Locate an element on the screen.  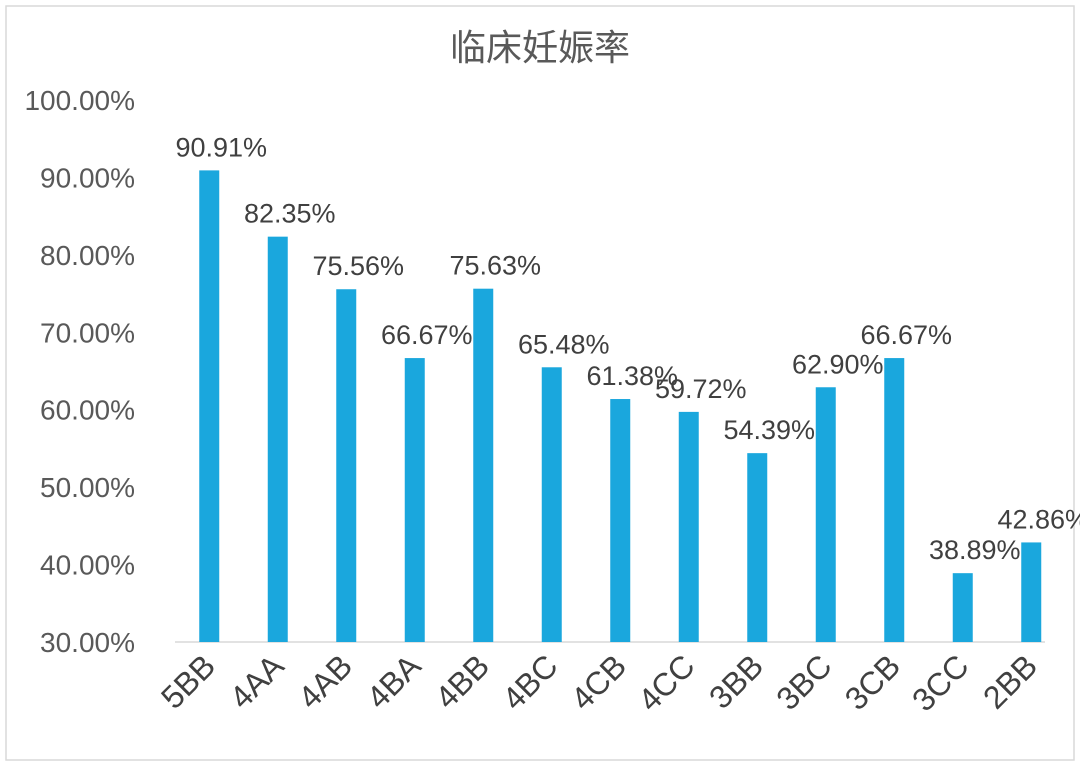
y-tick-label: 60.00% is located at coordinates (87, 410).